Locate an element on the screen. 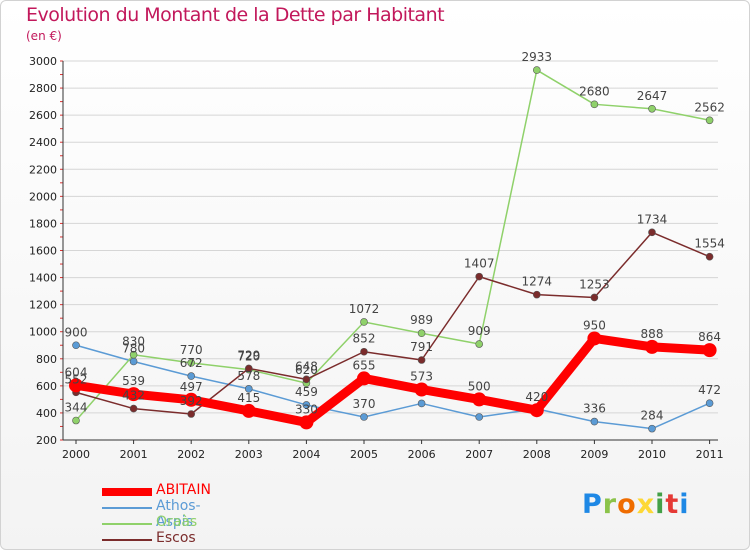 This screenshot has width=750, height=550. x-tick-label: 2008 is located at coordinates (537, 454).